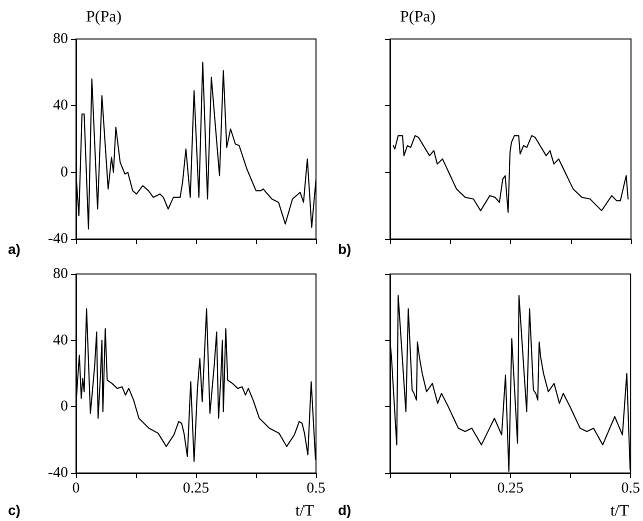  Describe the element at coordinates (14, 510) in the screenshot. I see `text: c)` at that location.